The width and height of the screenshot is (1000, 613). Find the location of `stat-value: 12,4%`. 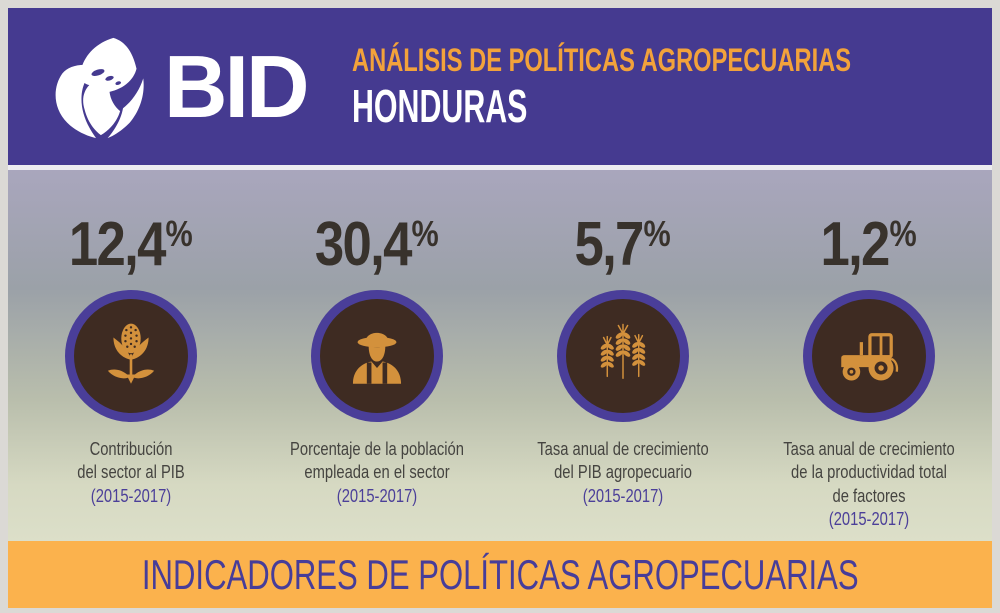

stat-value: 12,4% is located at coordinates (131, 246).